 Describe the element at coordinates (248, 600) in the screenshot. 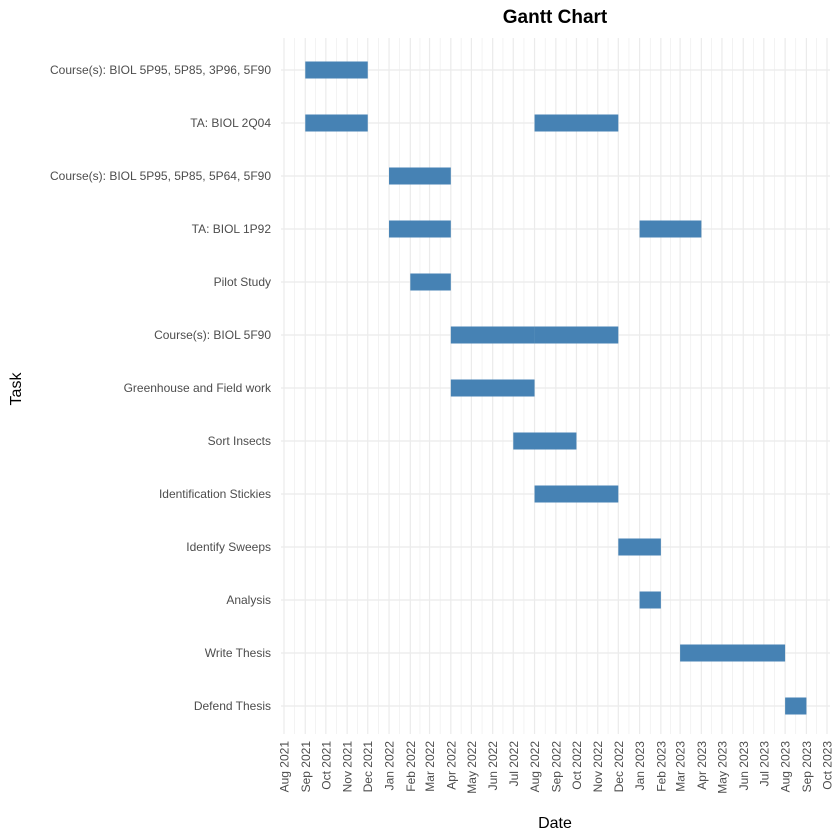

I see `y-tick-label: Analysis` at that location.